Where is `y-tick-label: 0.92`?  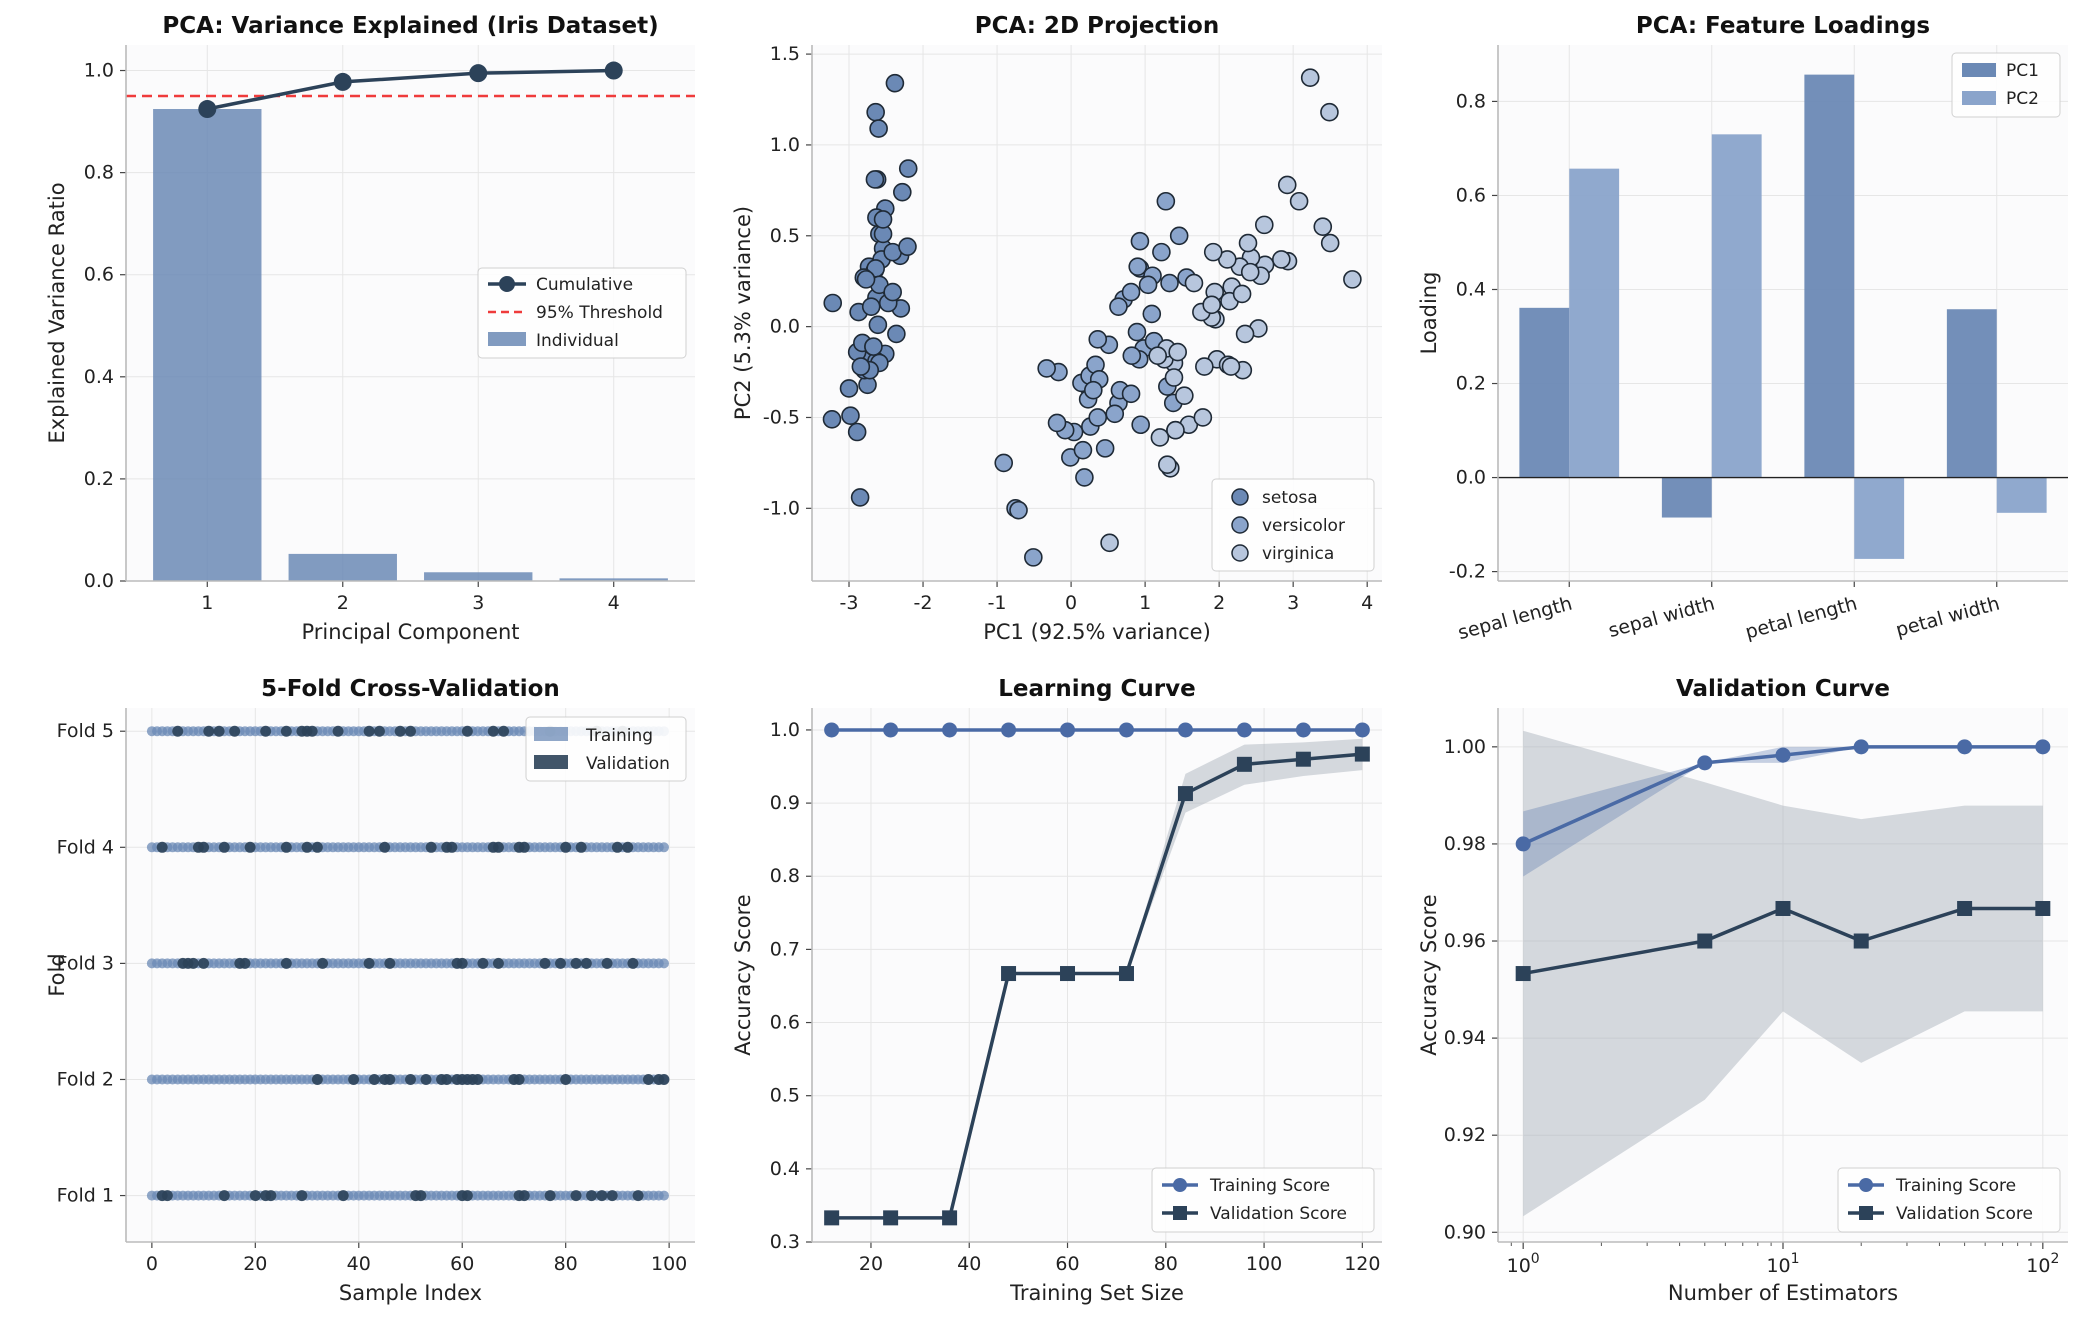
y-tick-label: 0.92 is located at coordinates (1465, 1135).